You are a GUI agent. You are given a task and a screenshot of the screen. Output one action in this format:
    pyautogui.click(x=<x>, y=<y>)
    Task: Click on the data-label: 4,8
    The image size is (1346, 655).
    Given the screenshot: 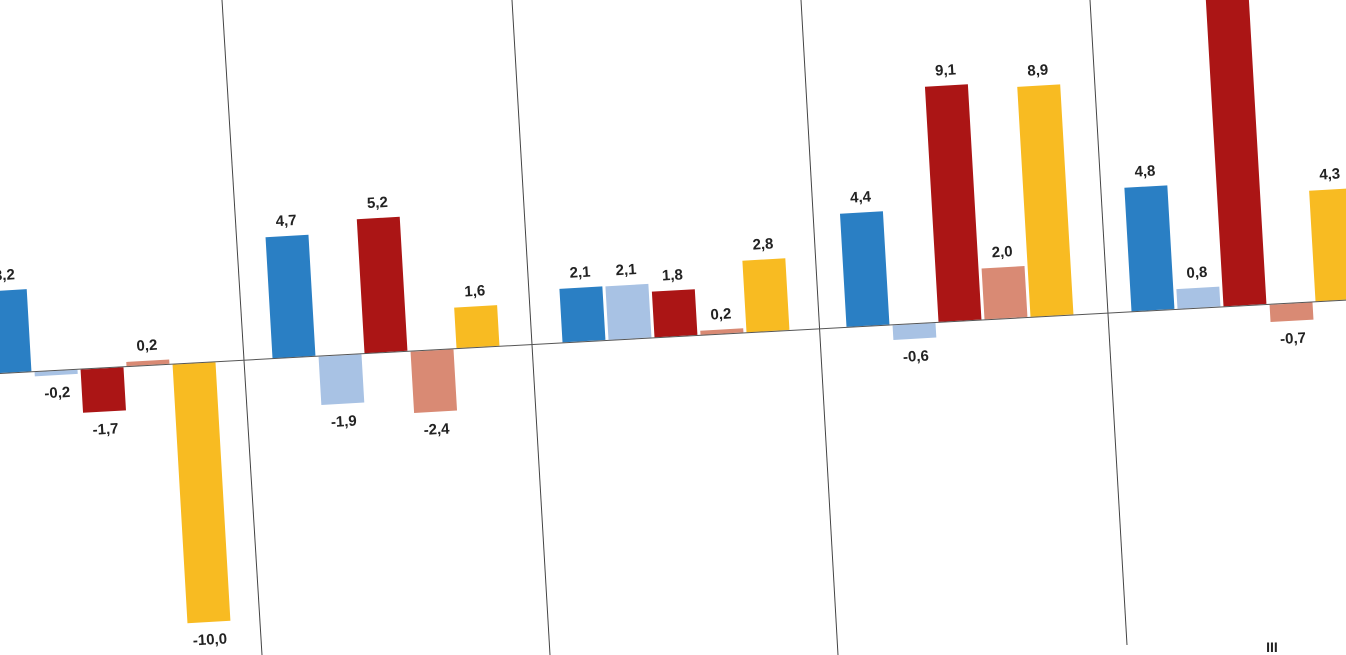 What is the action you would take?
    pyautogui.click(x=1145, y=172)
    